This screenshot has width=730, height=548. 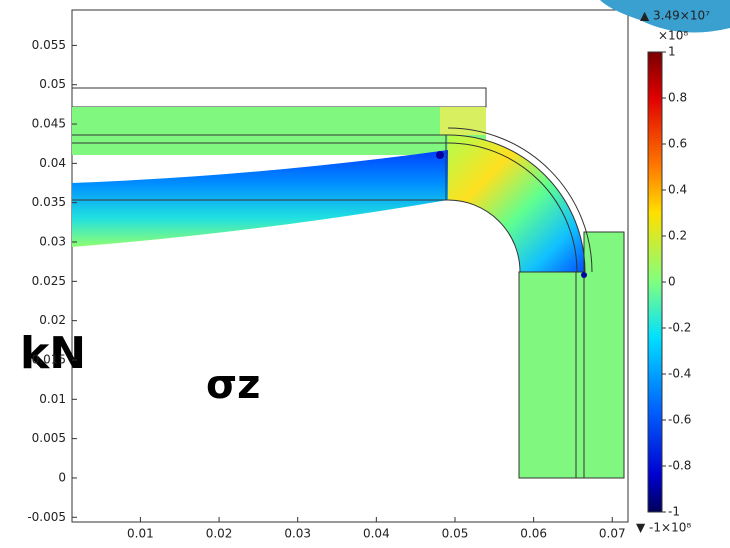 I want to click on chart-title: σz, so click(x=233, y=385).